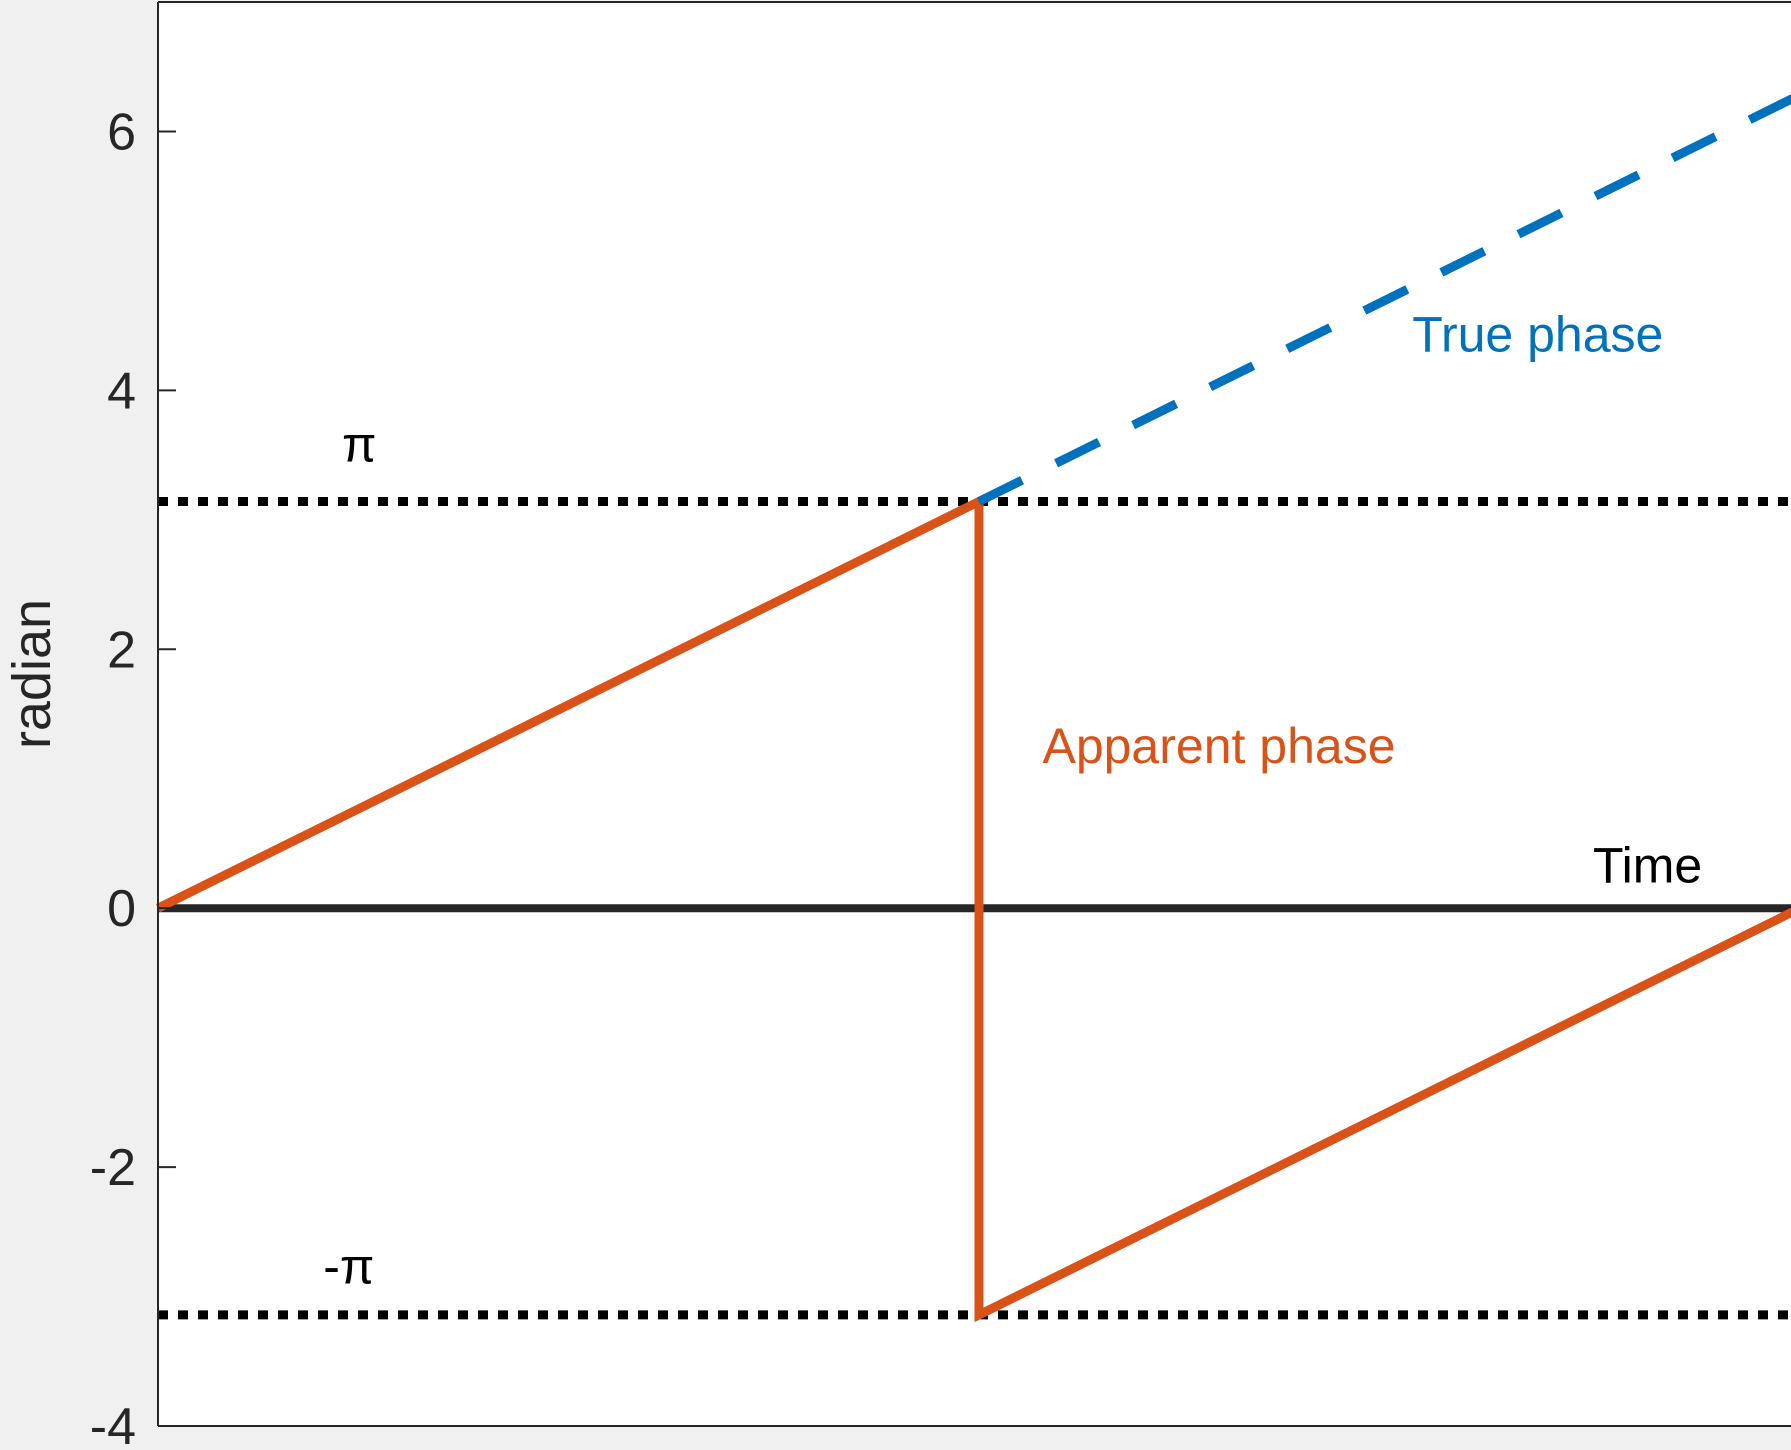  Describe the element at coordinates (121, 650) in the screenshot. I see `y-tick-label: 2` at that location.